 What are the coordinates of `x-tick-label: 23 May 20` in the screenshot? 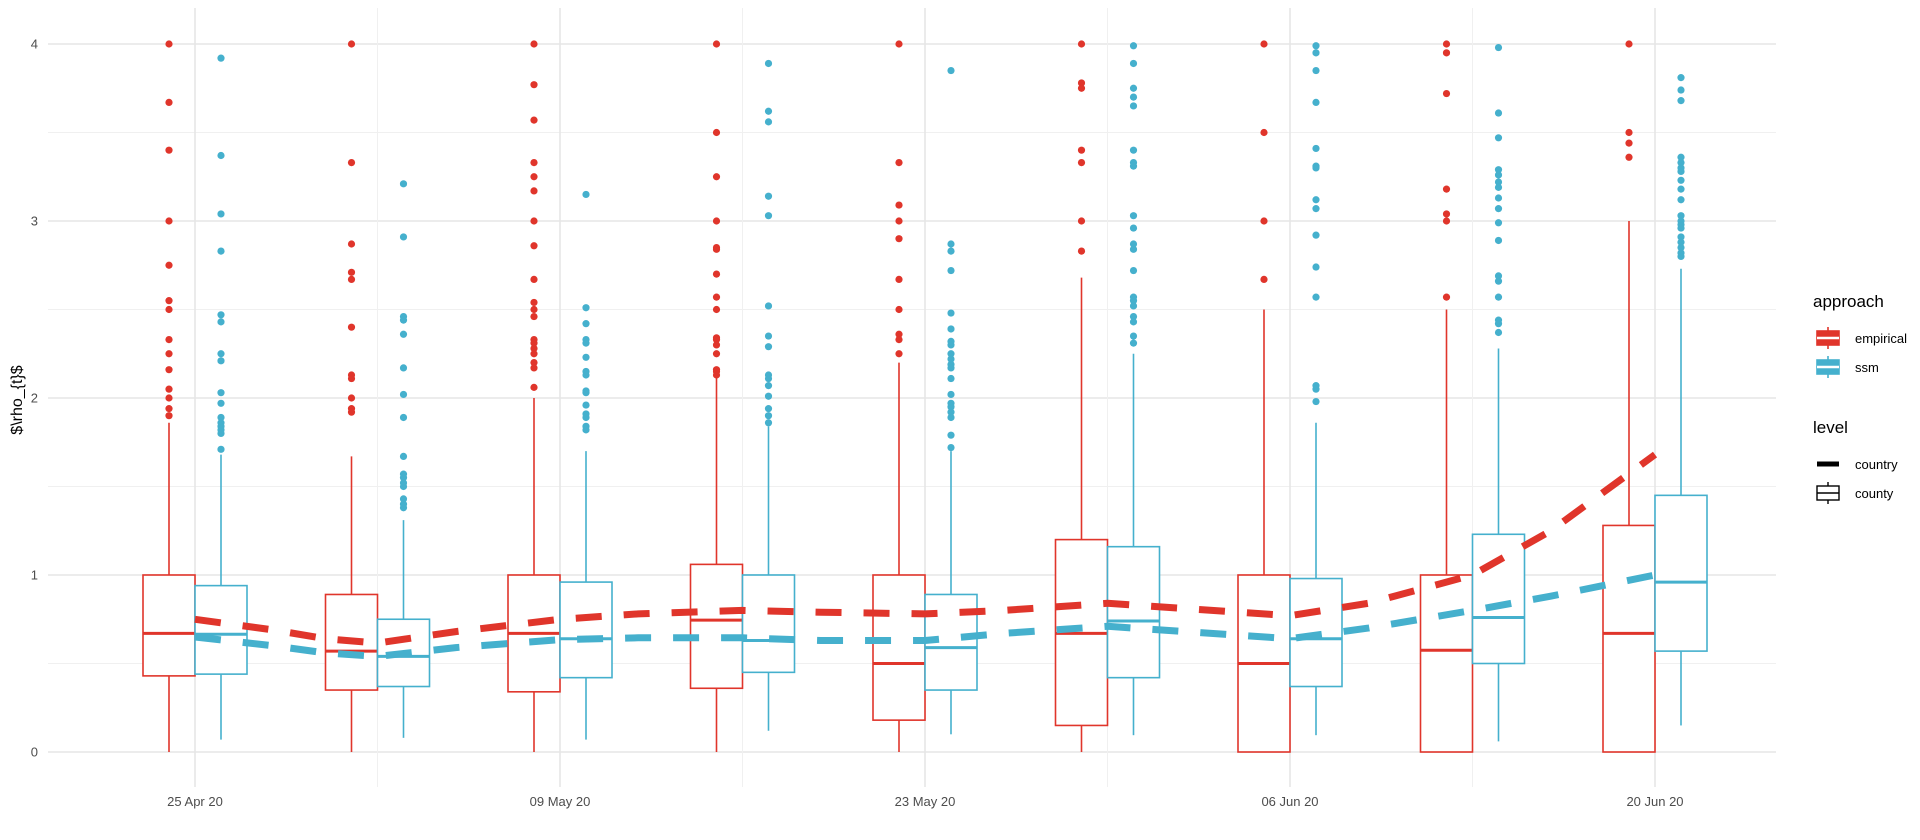 It's located at (925, 801).